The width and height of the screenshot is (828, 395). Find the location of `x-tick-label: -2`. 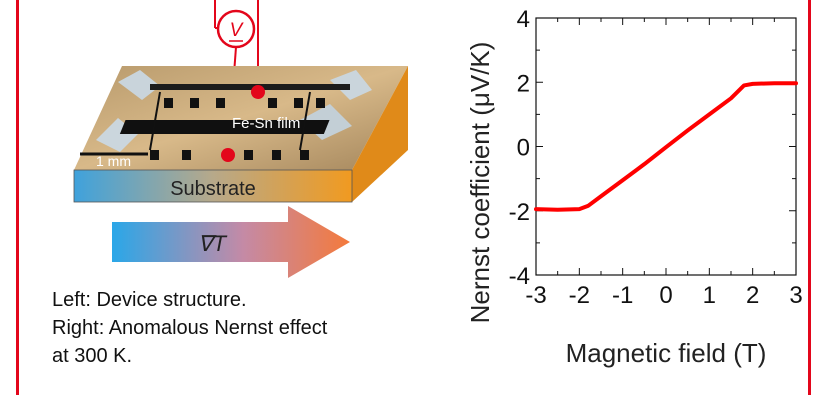

x-tick-label: -2 is located at coordinates (579, 295).